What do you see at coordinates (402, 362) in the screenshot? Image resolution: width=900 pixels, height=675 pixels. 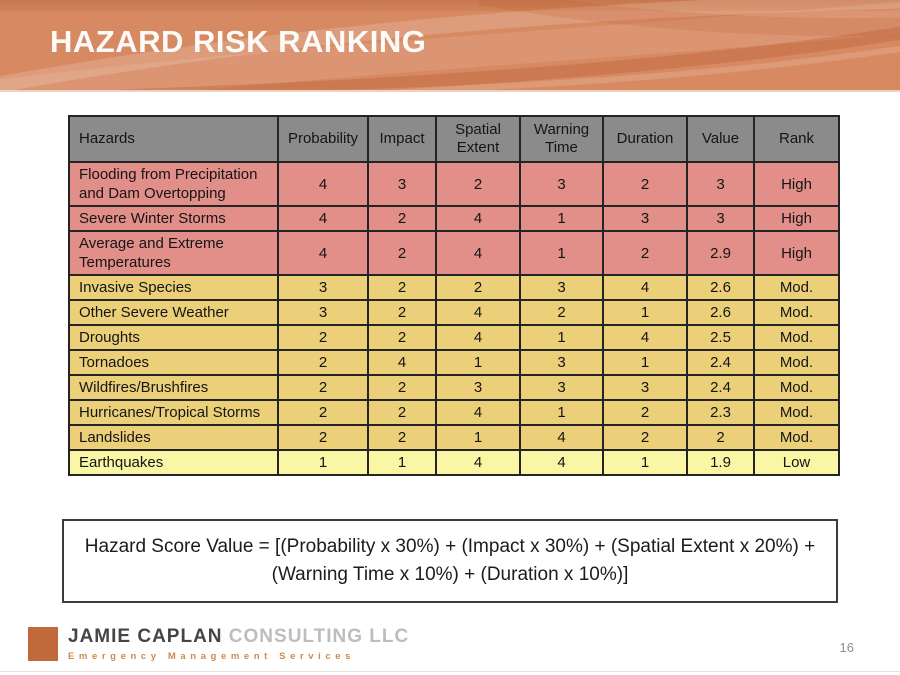 I see `impact-cell: 4` at bounding box center [402, 362].